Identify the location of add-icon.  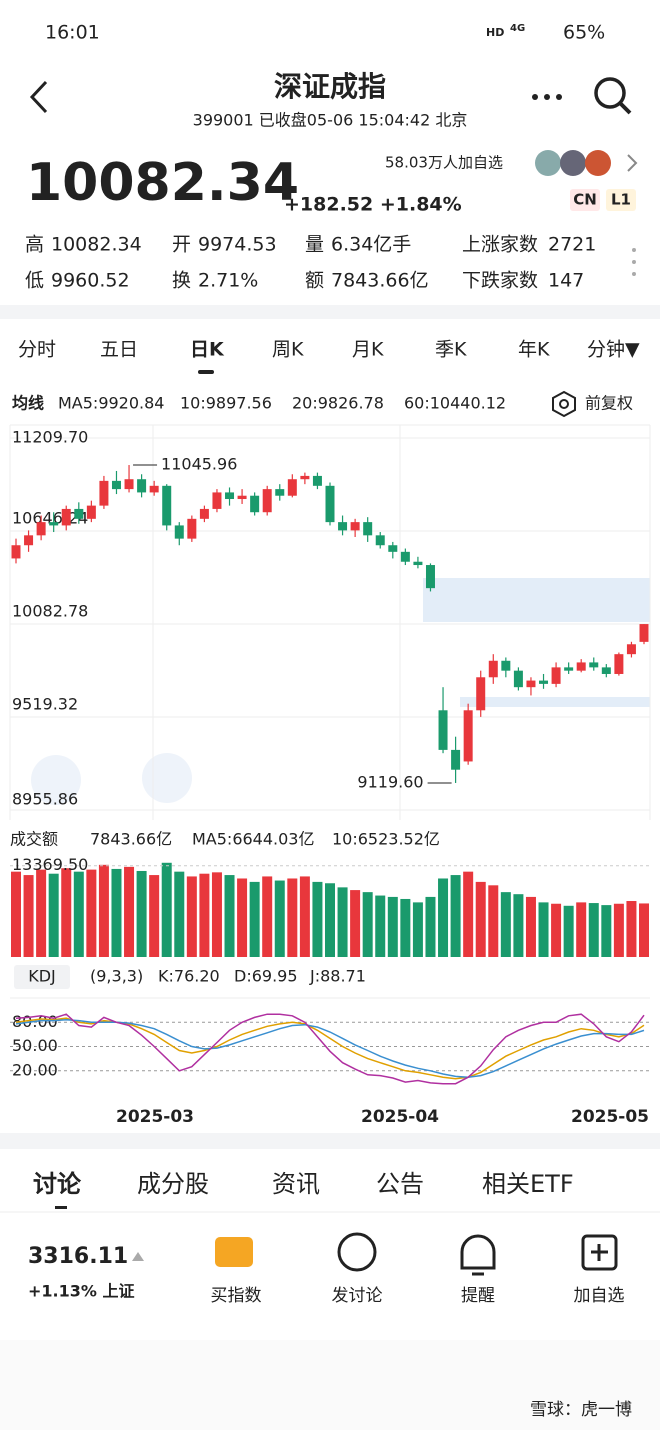
(599, 1252).